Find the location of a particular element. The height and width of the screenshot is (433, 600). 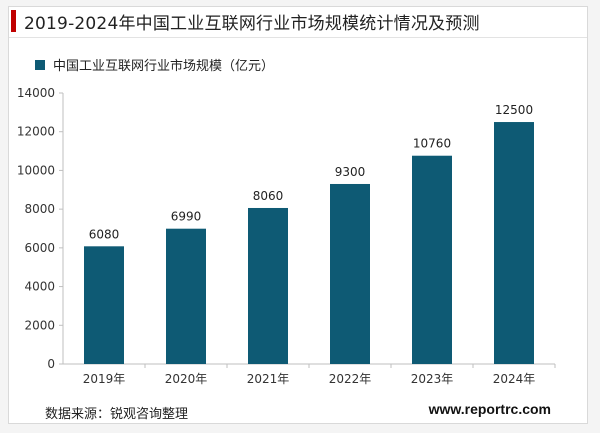

y-tick-label: 2000 is located at coordinates (39, 325).